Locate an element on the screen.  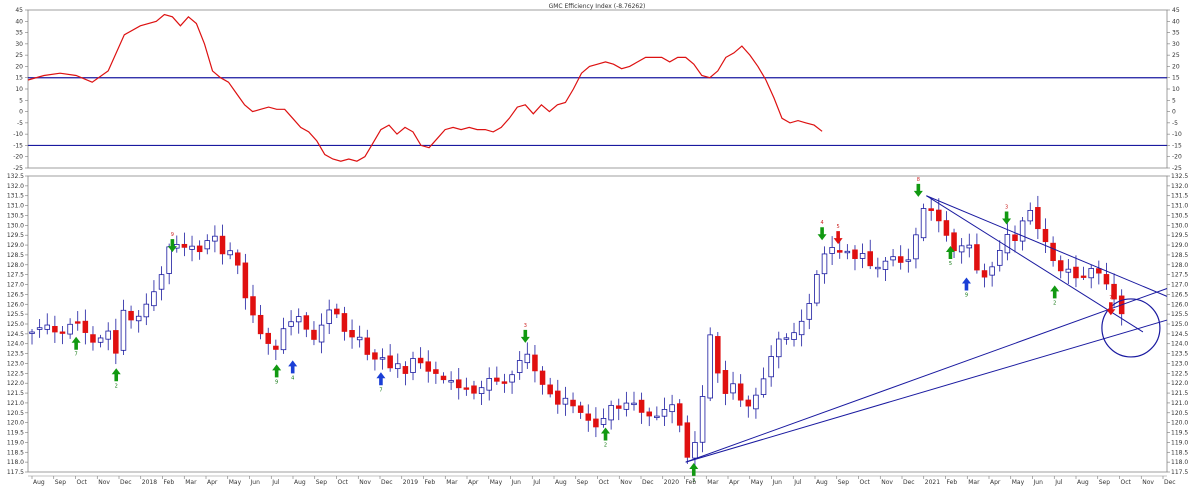
y-tick-label-left: 127.0 is located at coordinates (15, 285).